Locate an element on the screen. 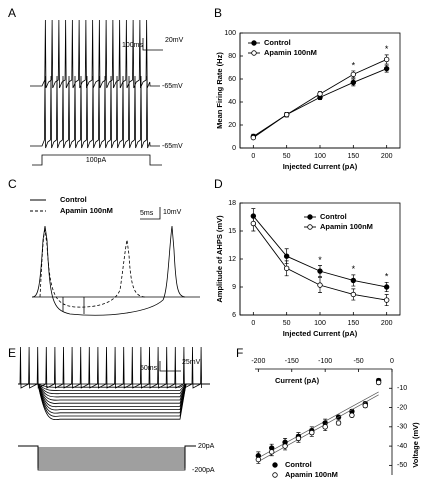 The width and height of the screenshot is (429, 500). apamin-trace is located at coordinates (92, 268).